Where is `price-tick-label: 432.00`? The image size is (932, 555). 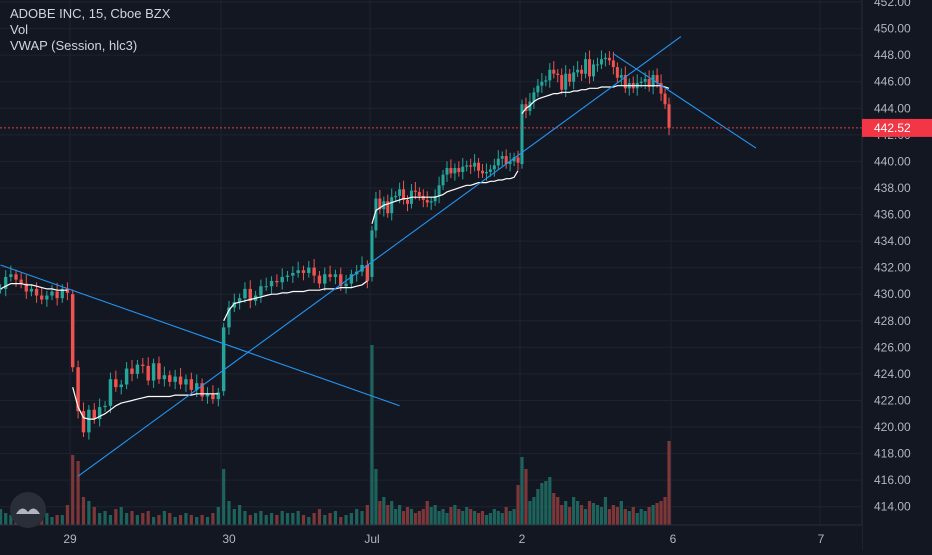 price-tick-label: 432.00 is located at coordinates (892, 268).